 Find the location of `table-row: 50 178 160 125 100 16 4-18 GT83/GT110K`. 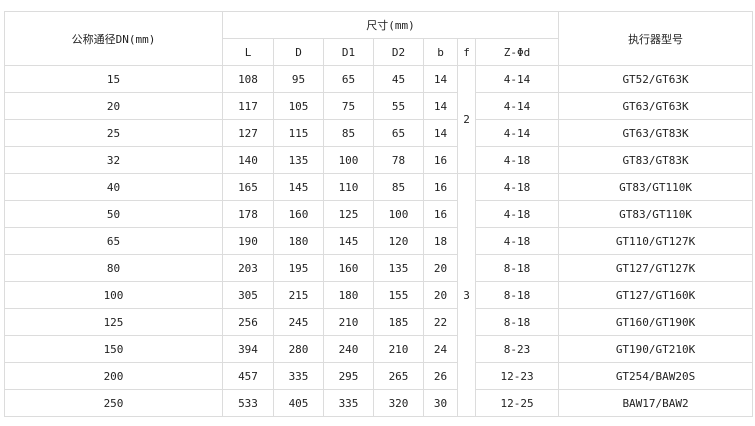

table-row: 50 178 160 125 100 16 4-18 GT83/GT110K is located at coordinates (379, 214).